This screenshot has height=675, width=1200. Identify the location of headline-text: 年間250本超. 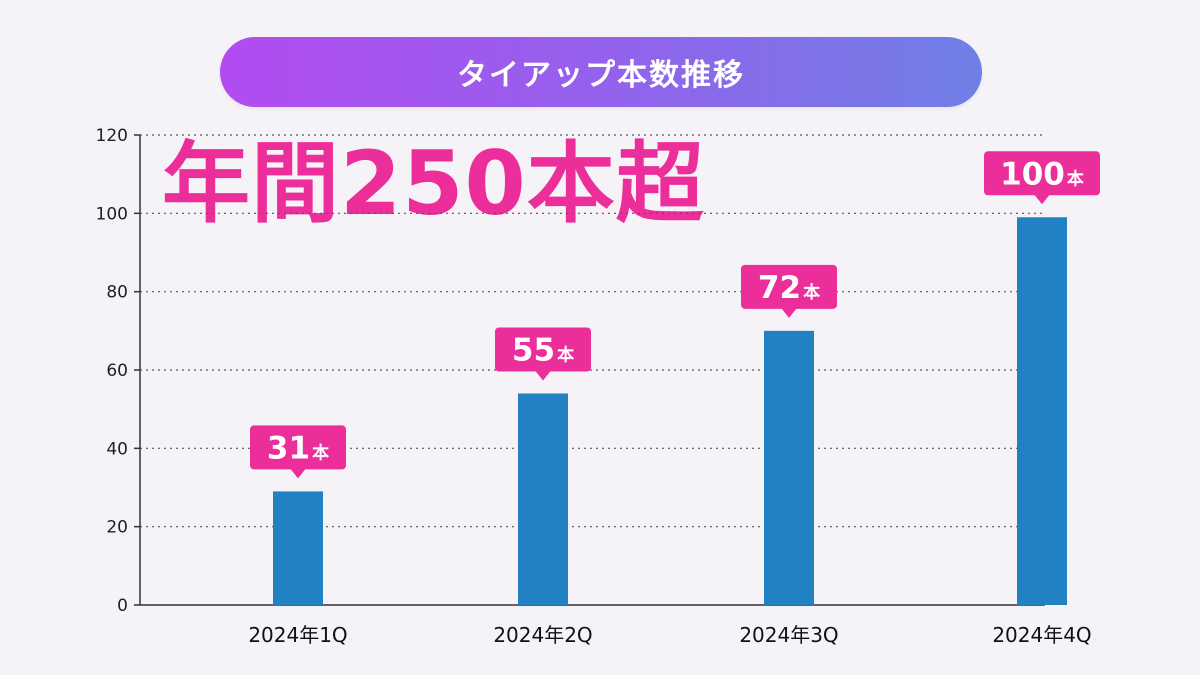
(433, 183).